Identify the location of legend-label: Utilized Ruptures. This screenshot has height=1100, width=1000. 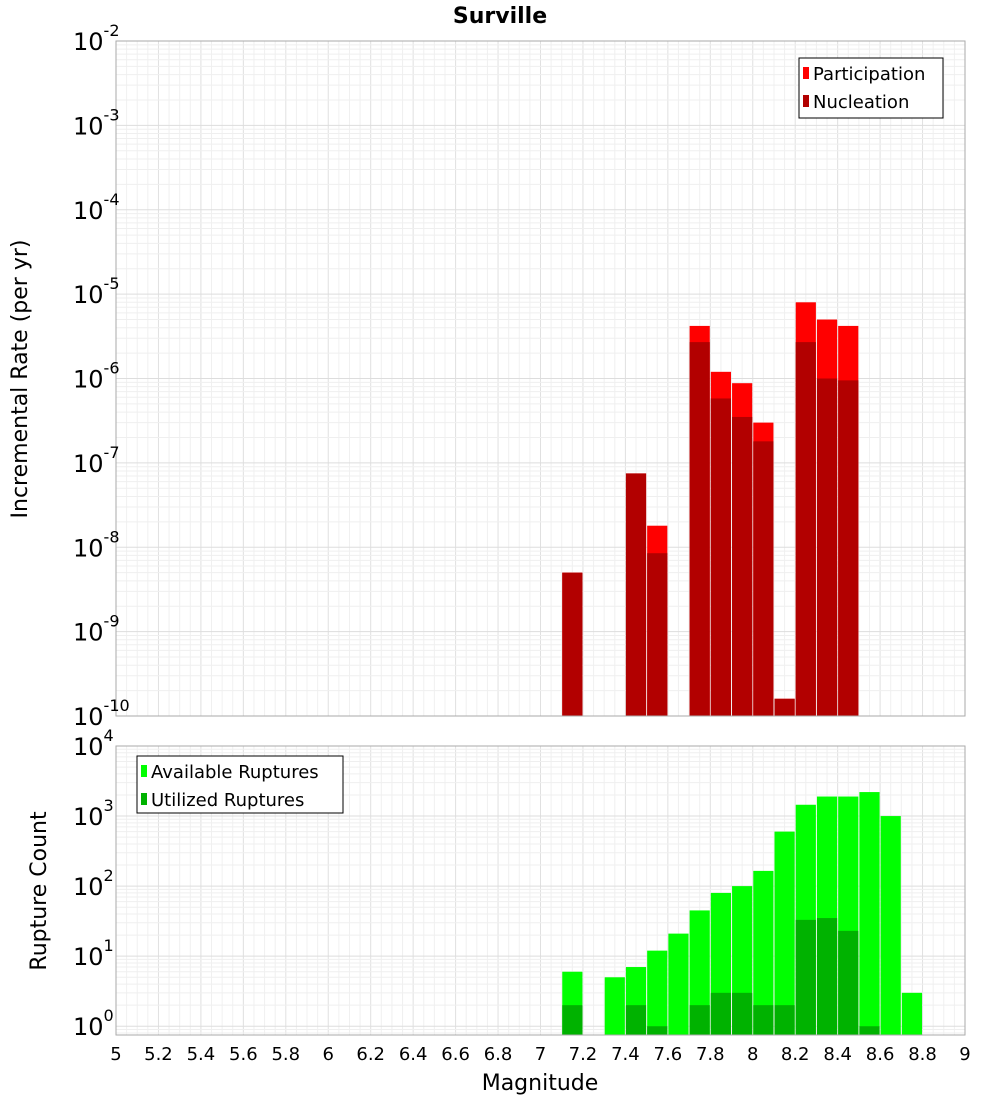
(227, 800).